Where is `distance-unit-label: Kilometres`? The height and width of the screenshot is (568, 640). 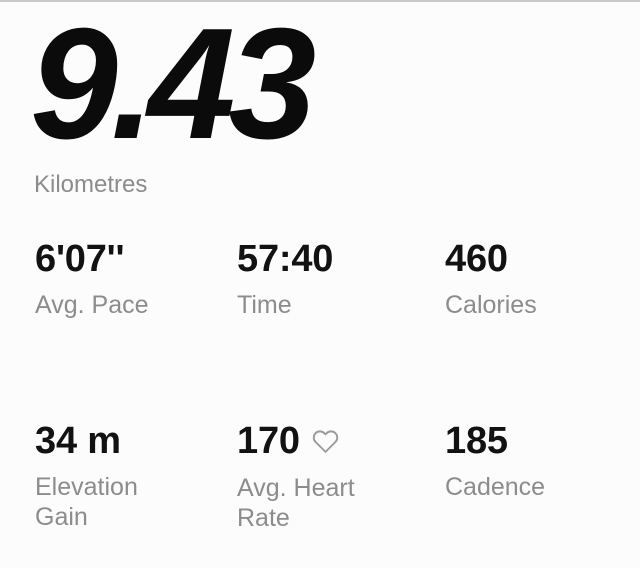
distance-unit-label: Kilometres is located at coordinates (91, 184).